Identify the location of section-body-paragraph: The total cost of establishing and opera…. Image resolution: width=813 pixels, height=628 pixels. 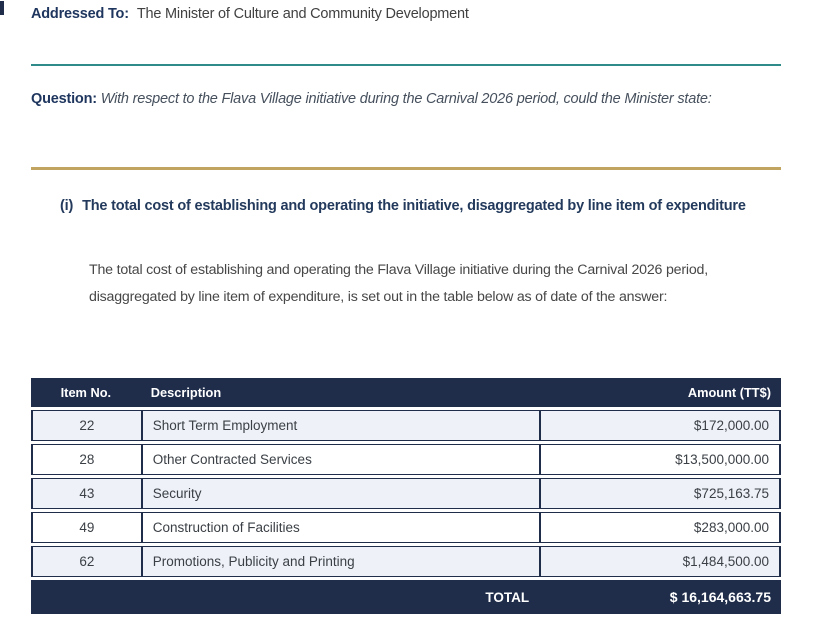
(398, 283).